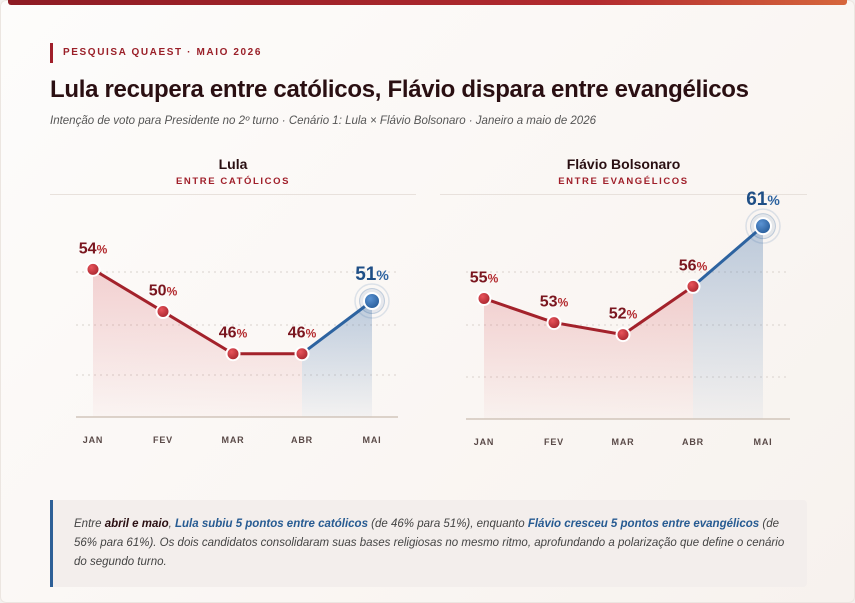  Describe the element at coordinates (693, 286) in the screenshot. I see `data-point-right-abr` at that location.